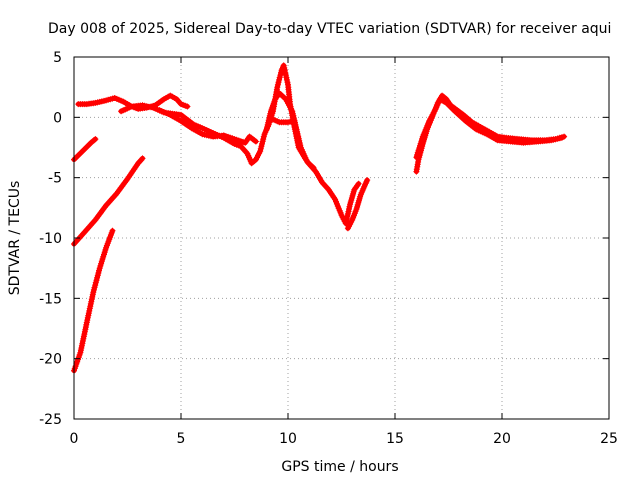 Image resolution: width=640 pixels, height=480 pixels. I want to click on y-tick-label: -10, so click(50, 239).